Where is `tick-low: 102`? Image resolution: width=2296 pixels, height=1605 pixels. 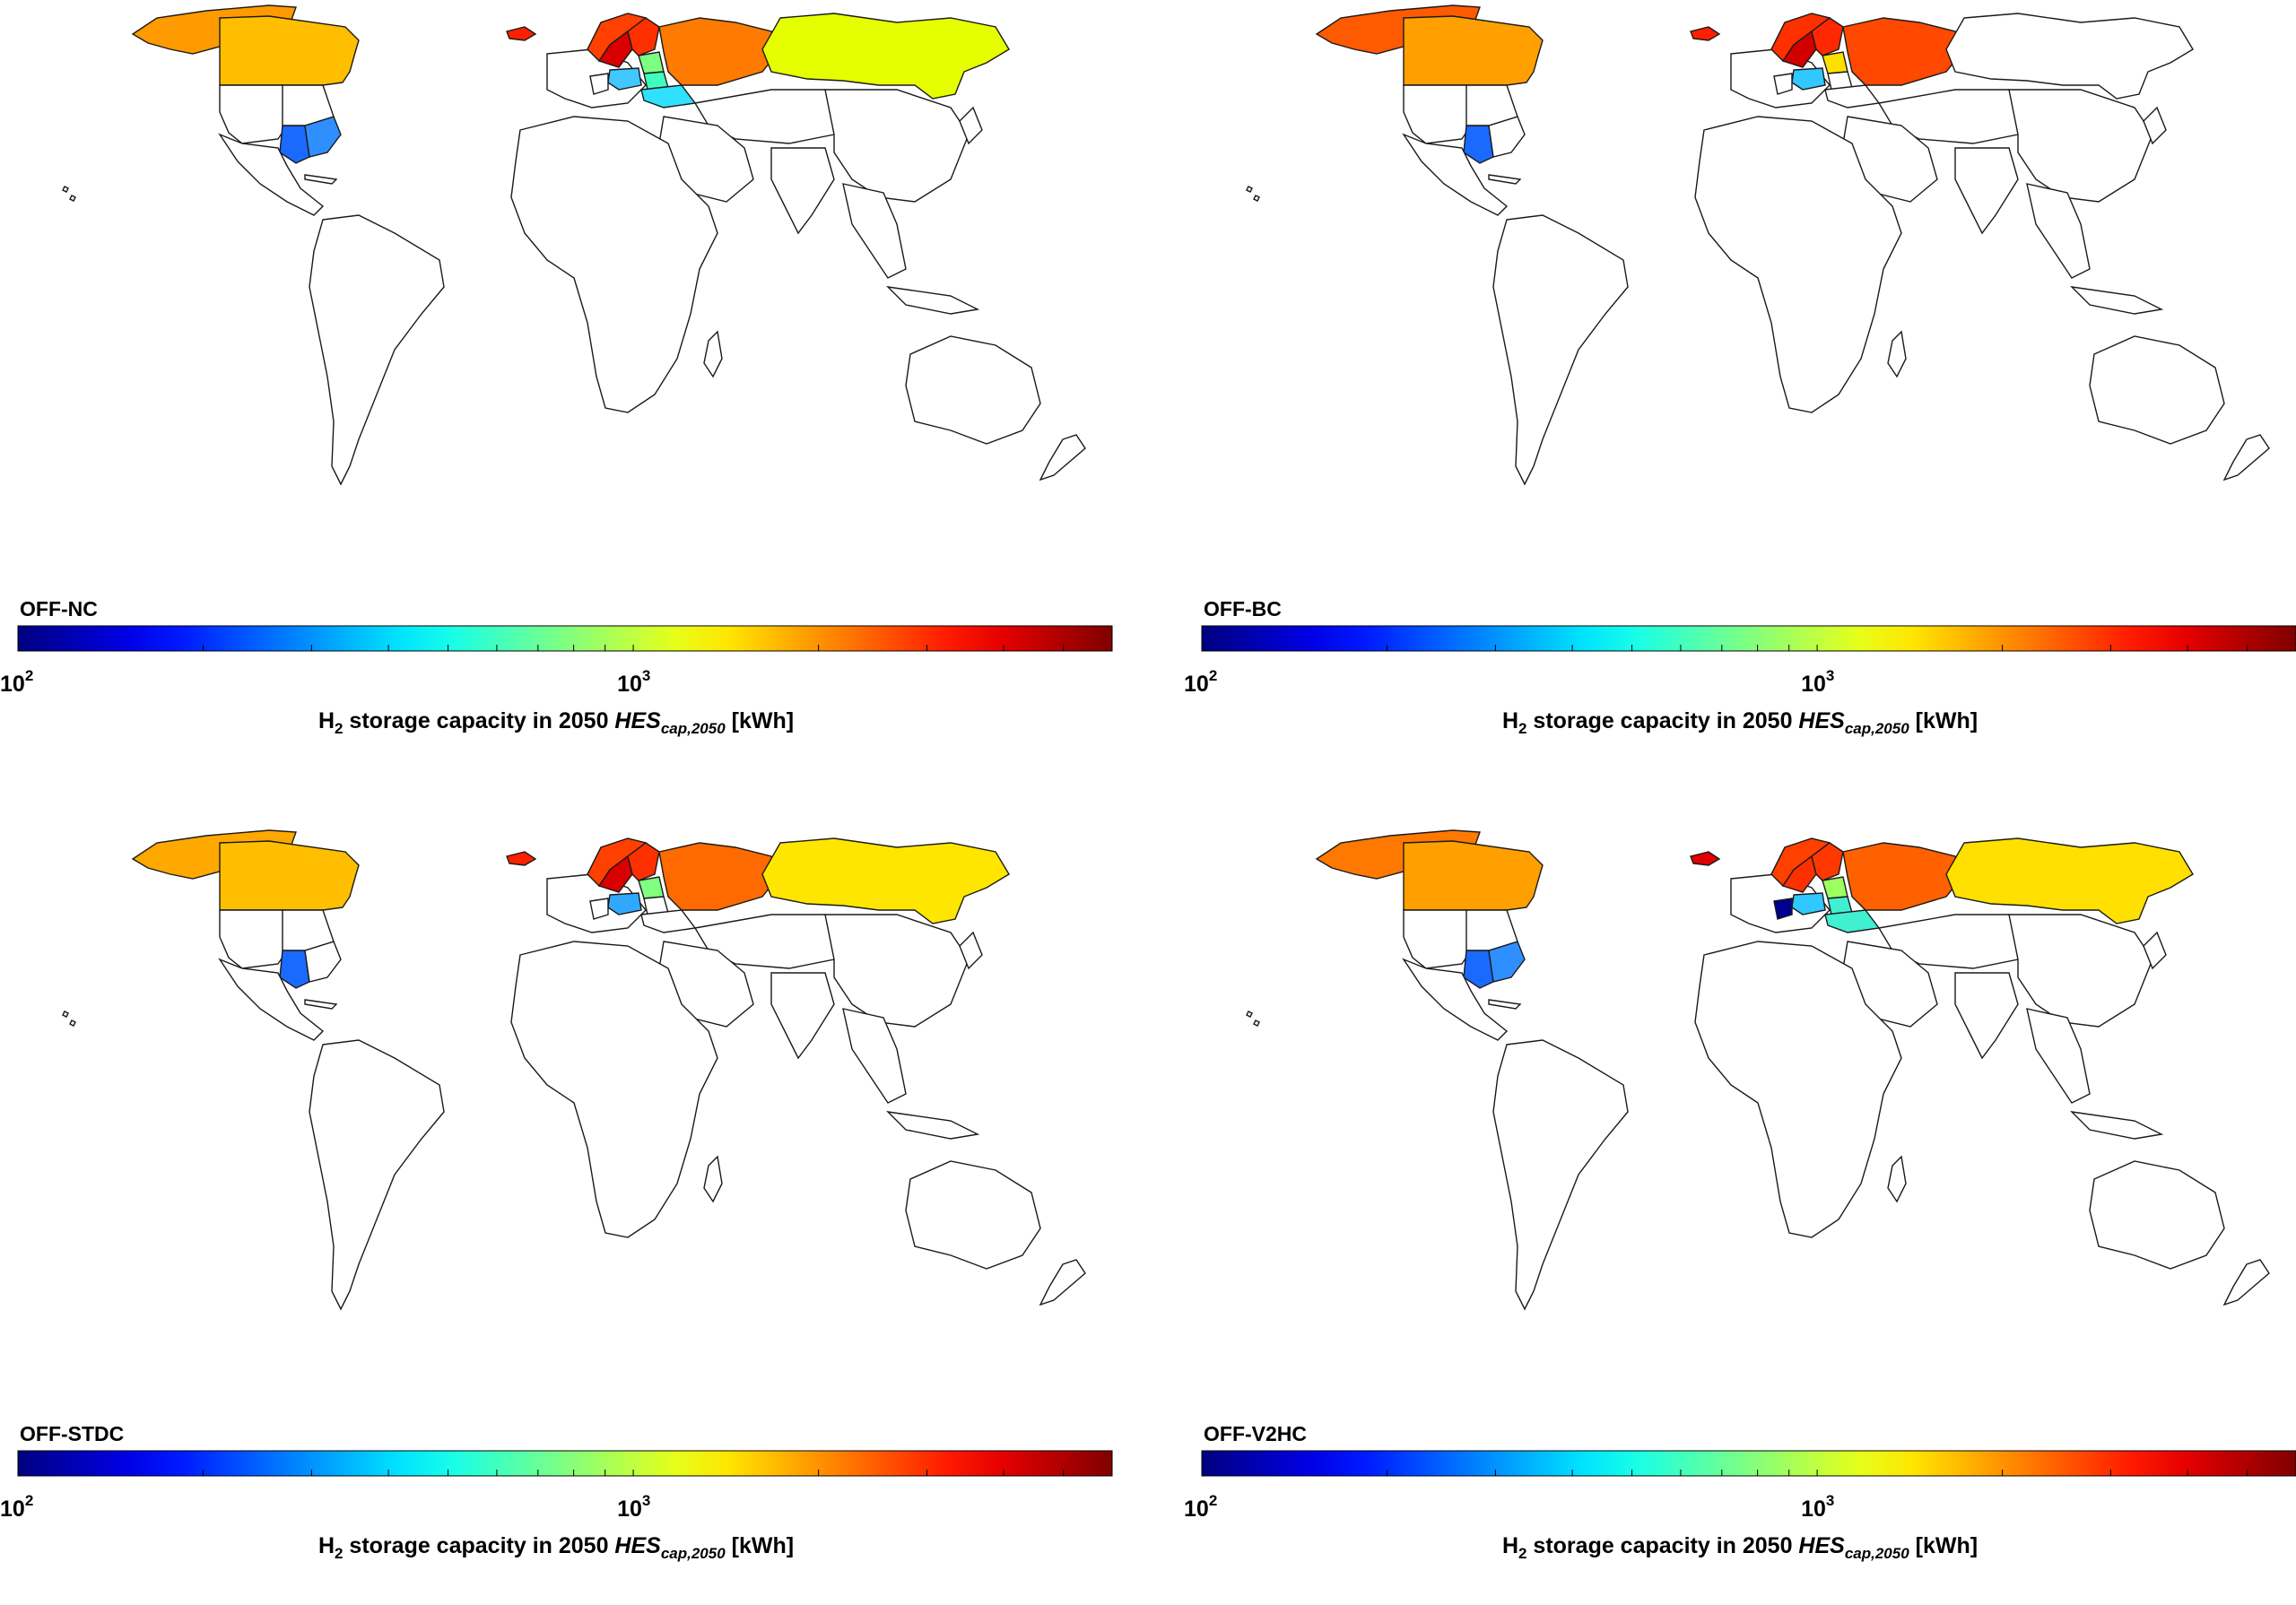
tick-low: 102 is located at coordinates (17, 682).